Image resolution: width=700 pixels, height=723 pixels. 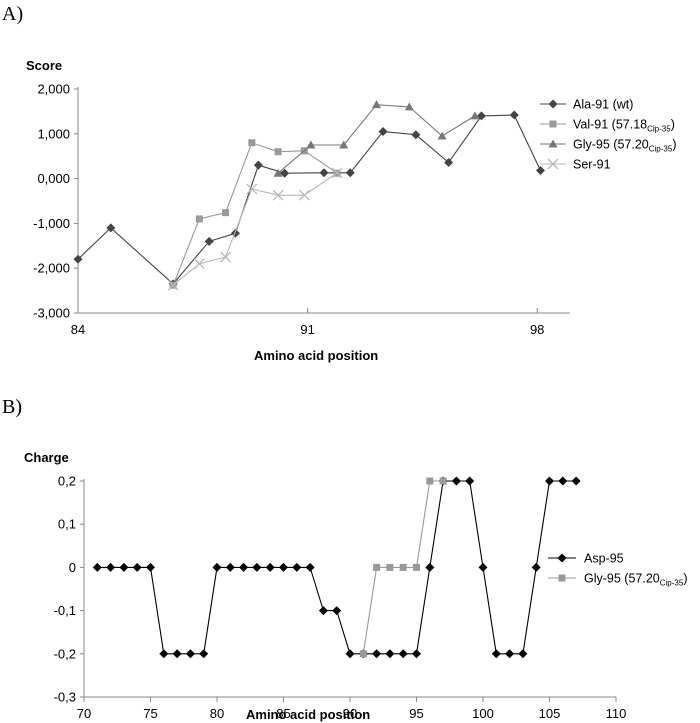 What do you see at coordinates (592, 165) in the screenshot?
I see `legend-label: Ser-91` at bounding box center [592, 165].